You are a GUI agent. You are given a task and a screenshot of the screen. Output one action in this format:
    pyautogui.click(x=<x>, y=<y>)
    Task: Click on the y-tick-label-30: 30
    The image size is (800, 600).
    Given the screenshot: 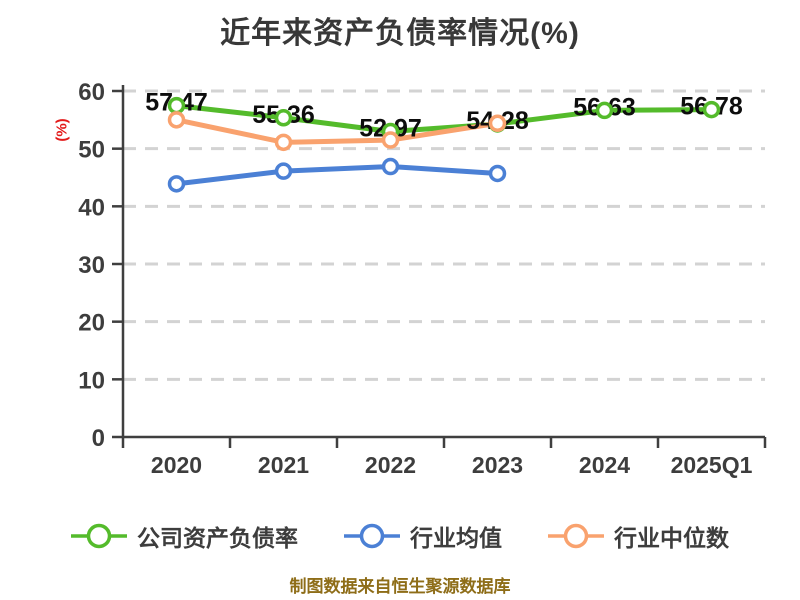 What is the action you would take?
    pyautogui.click(x=91, y=265)
    